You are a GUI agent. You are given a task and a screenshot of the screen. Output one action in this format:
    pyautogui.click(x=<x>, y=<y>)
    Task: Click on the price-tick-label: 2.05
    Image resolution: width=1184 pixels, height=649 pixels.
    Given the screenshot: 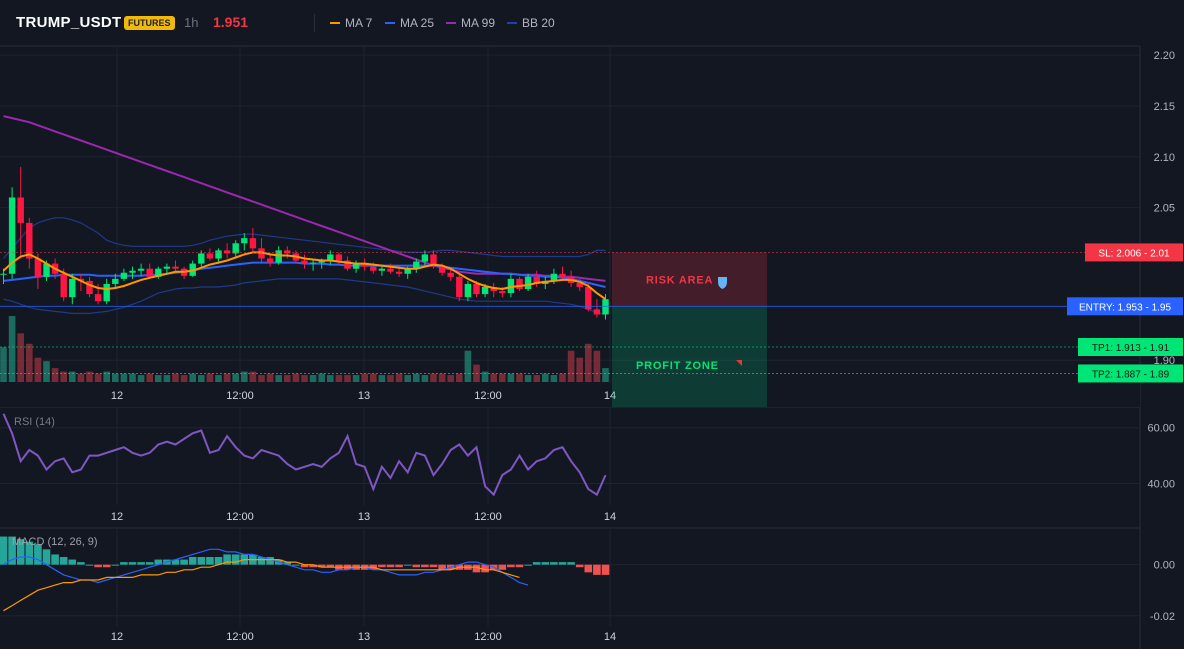 What is the action you would take?
    pyautogui.click(x=1164, y=209)
    